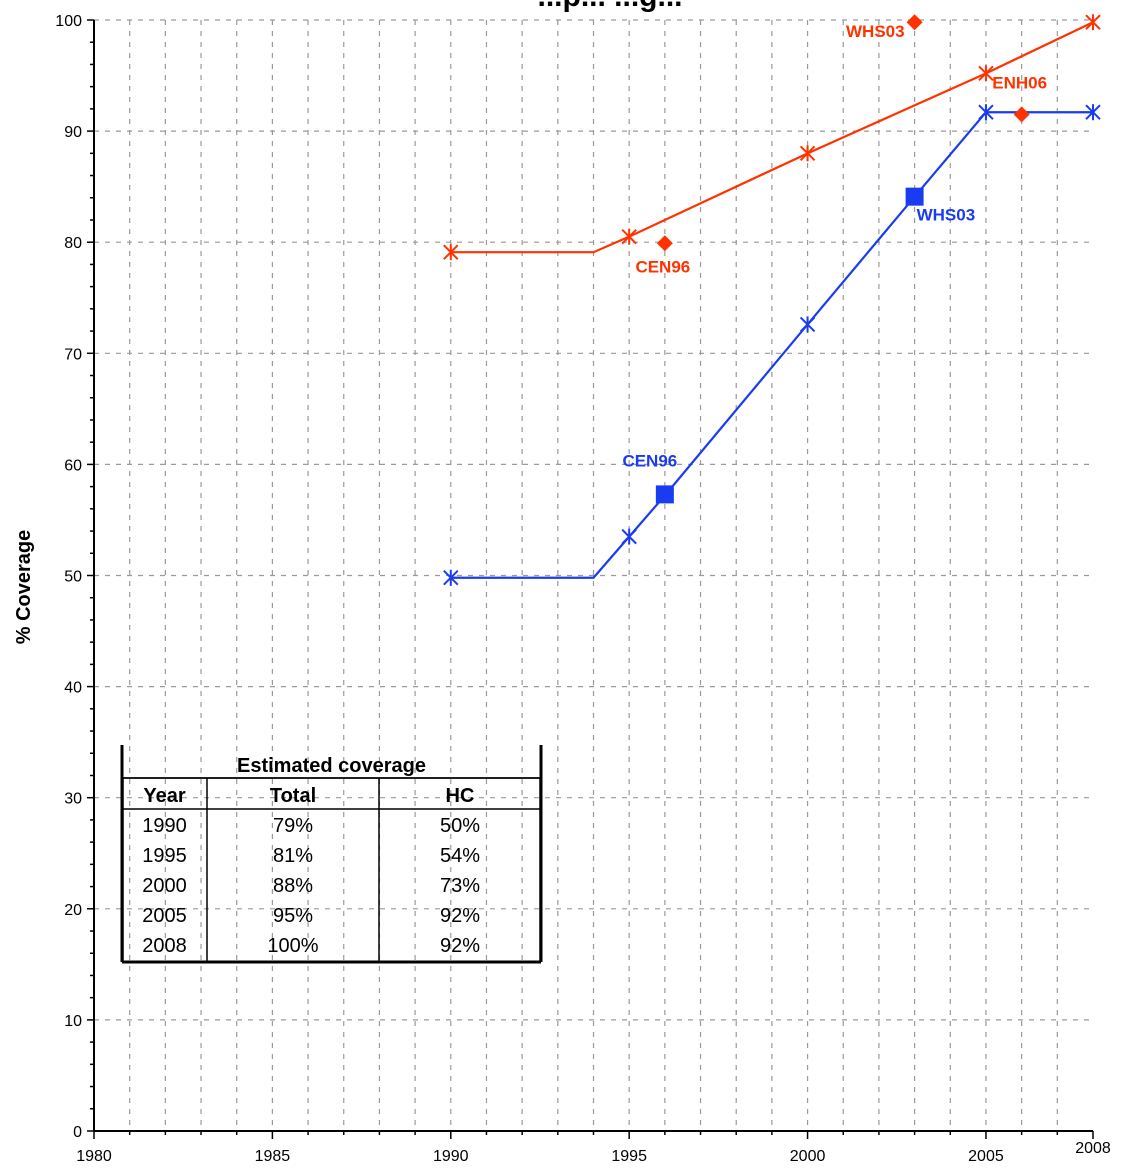  I want to click on y-tick-label: 20, so click(73, 910).